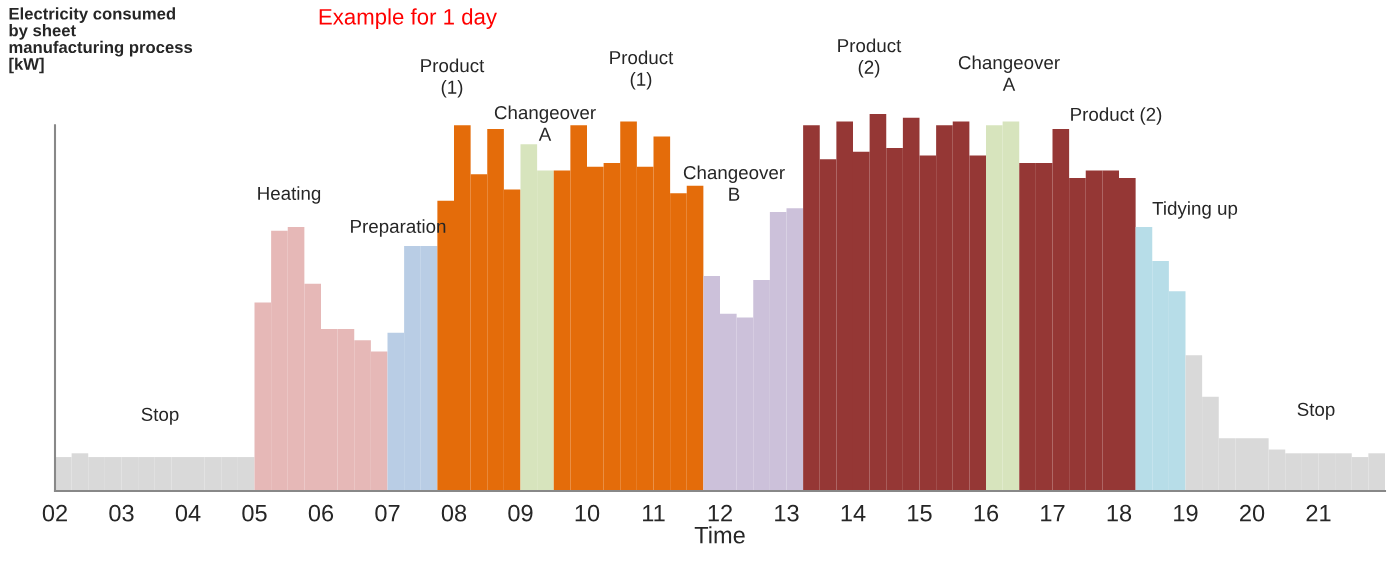 Image resolution: width=1392 pixels, height=581 pixels. I want to click on text: Changeover A, so click(1009, 73).